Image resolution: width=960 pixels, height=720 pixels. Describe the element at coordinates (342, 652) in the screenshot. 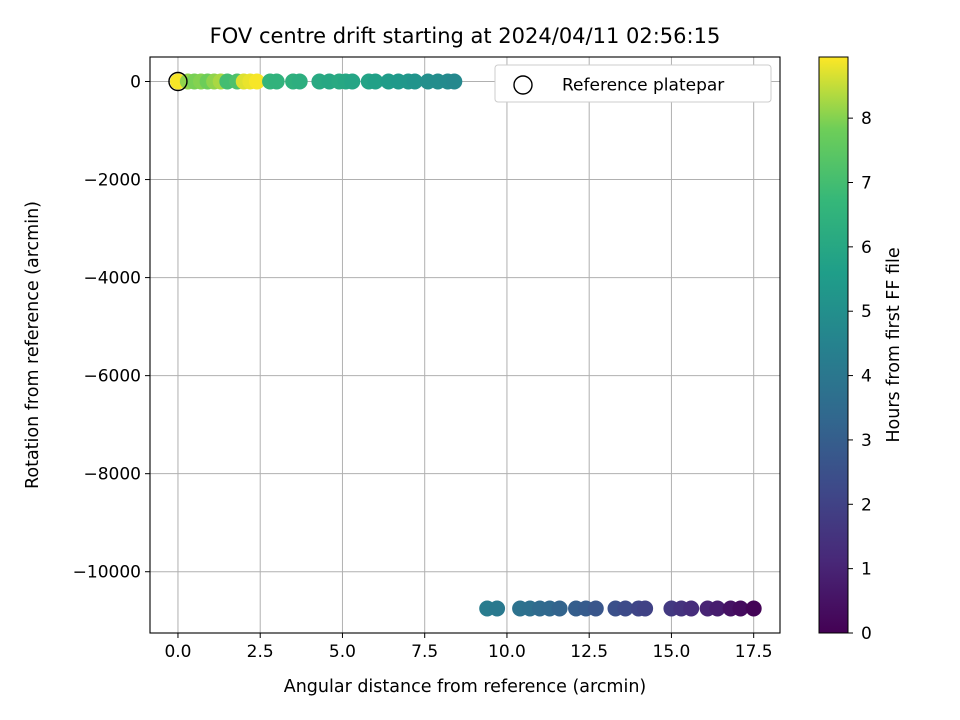

I see `x-tick-label: 5.0` at that location.